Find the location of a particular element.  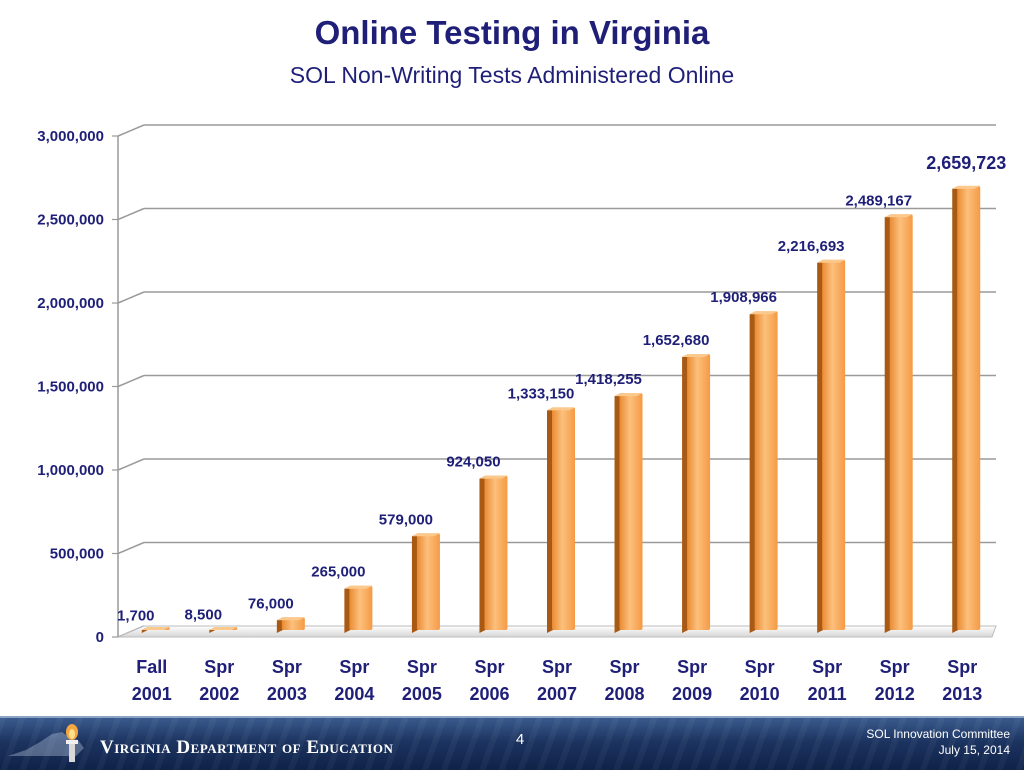

torch-icon is located at coordinates (72, 743).